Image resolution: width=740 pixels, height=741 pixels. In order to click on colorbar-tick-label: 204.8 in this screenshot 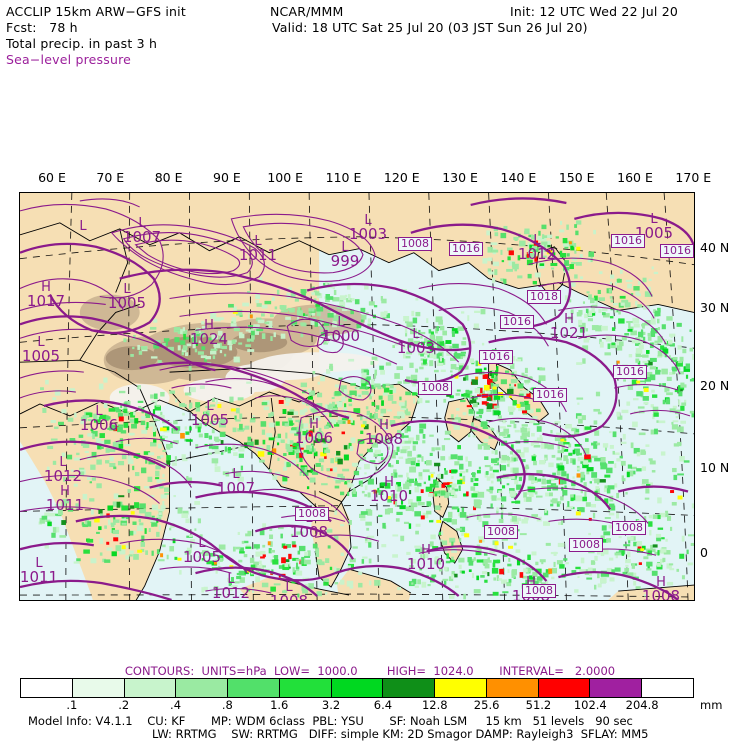, I will do `click(642, 705)`.